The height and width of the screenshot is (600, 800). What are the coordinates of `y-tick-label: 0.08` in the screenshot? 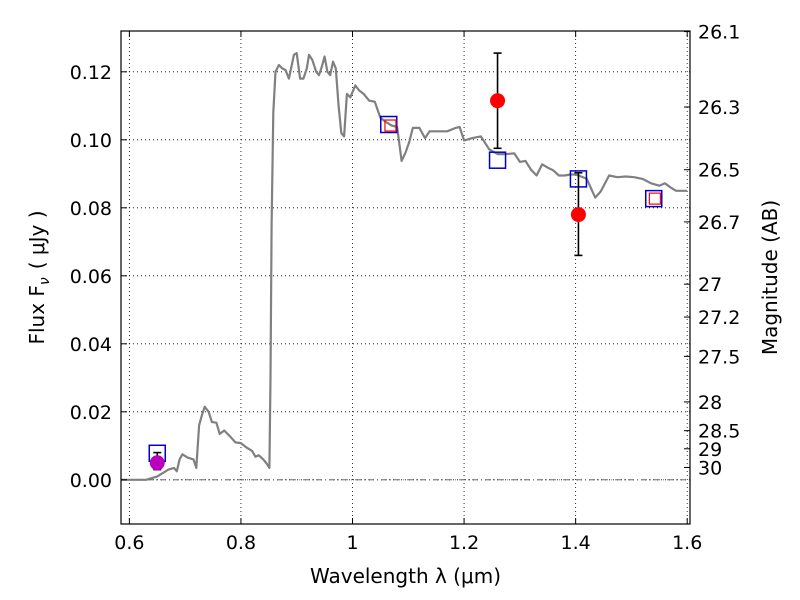 It's located at (91, 209).